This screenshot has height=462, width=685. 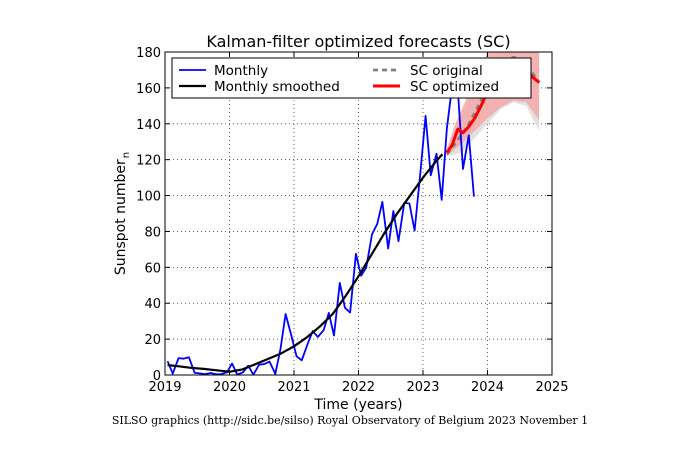 What do you see at coordinates (157, 376) in the screenshot?
I see `y-tick-label: 0` at bounding box center [157, 376].